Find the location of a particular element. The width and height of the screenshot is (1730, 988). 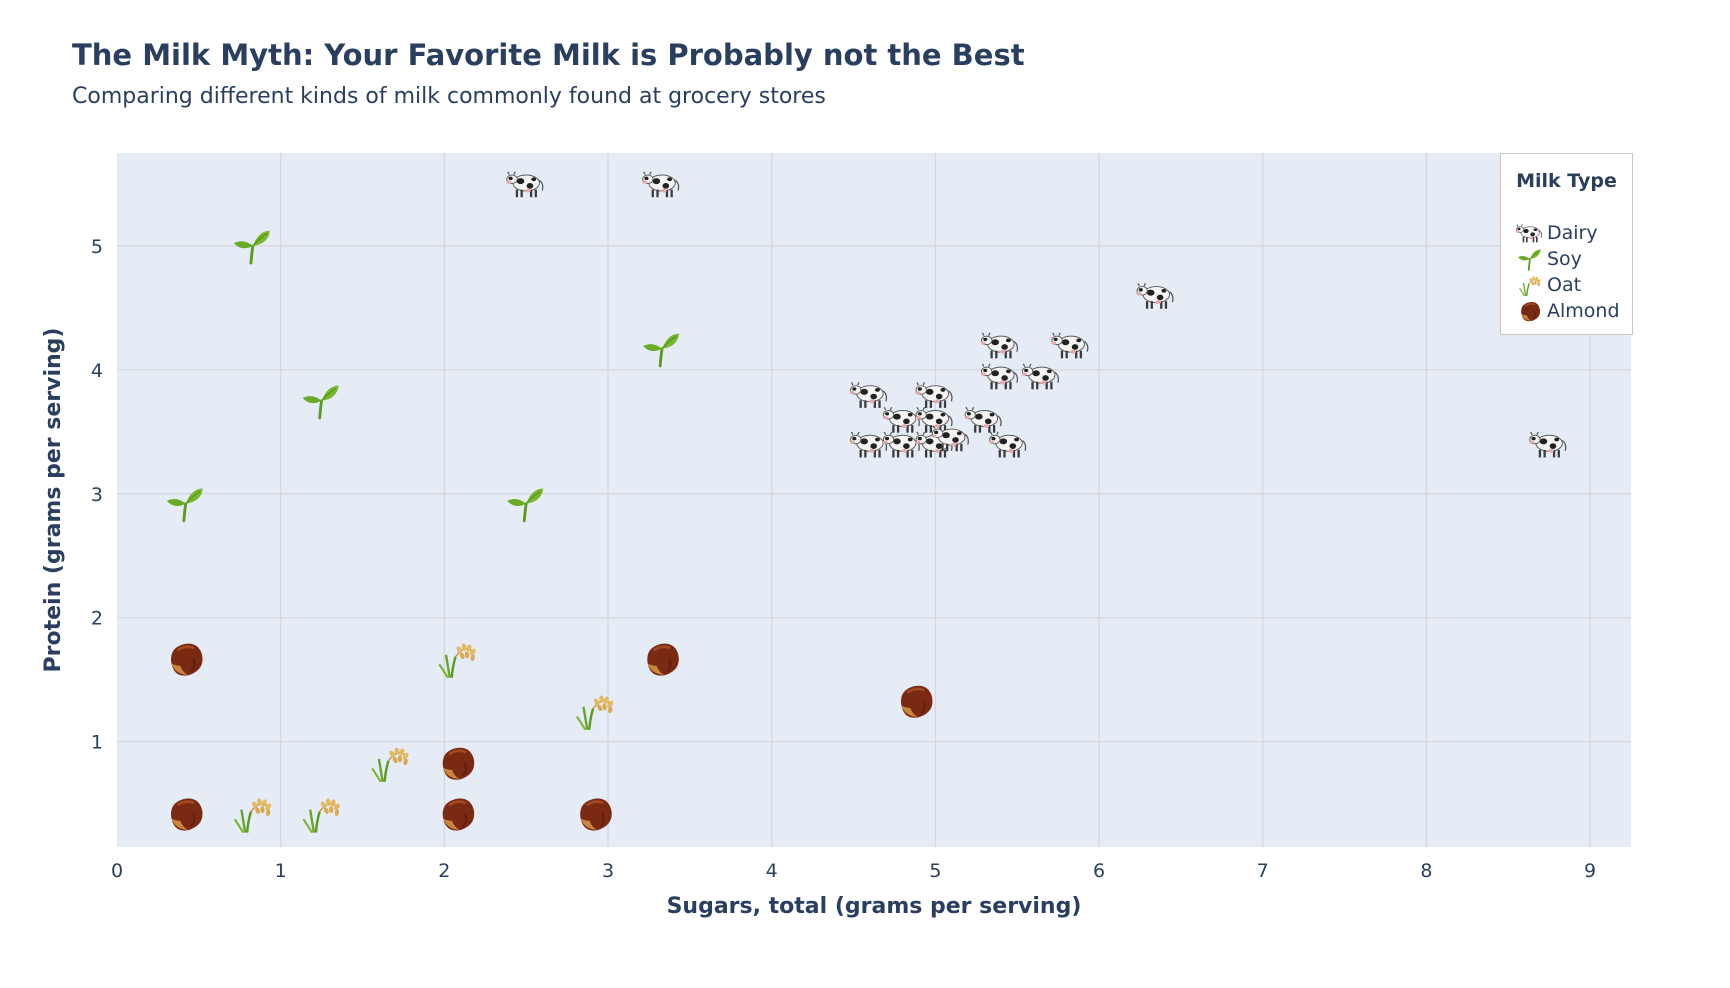

x-tick-label: 4 is located at coordinates (772, 871).